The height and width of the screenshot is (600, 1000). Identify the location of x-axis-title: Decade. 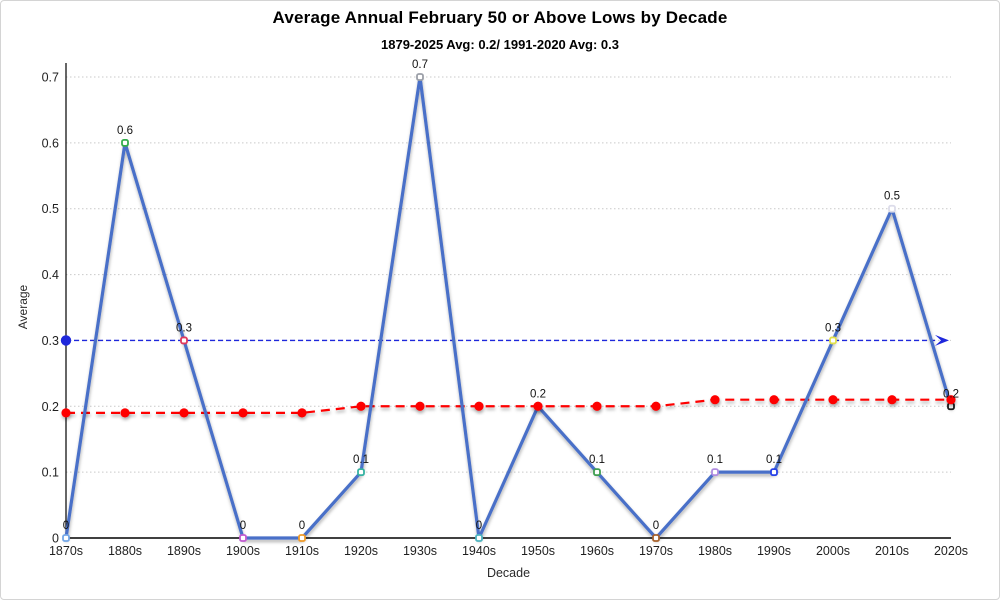
(508, 573).